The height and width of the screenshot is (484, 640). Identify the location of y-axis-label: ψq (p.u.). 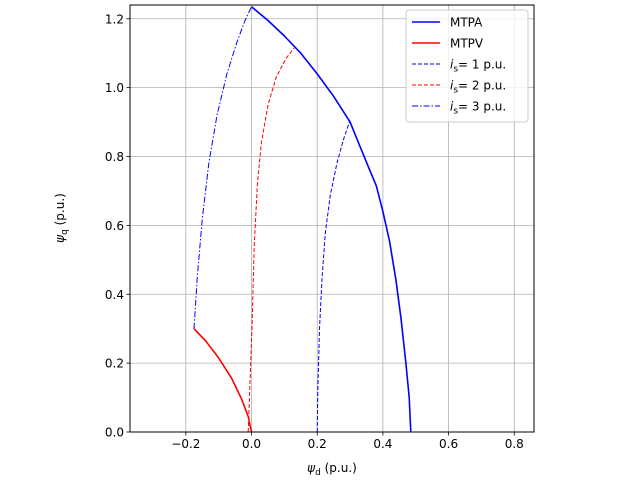
(61, 218).